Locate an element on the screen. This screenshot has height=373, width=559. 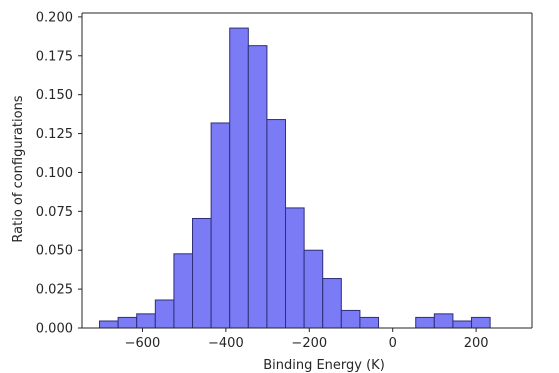
y-tick-label: 0.150 is located at coordinates (54, 95).